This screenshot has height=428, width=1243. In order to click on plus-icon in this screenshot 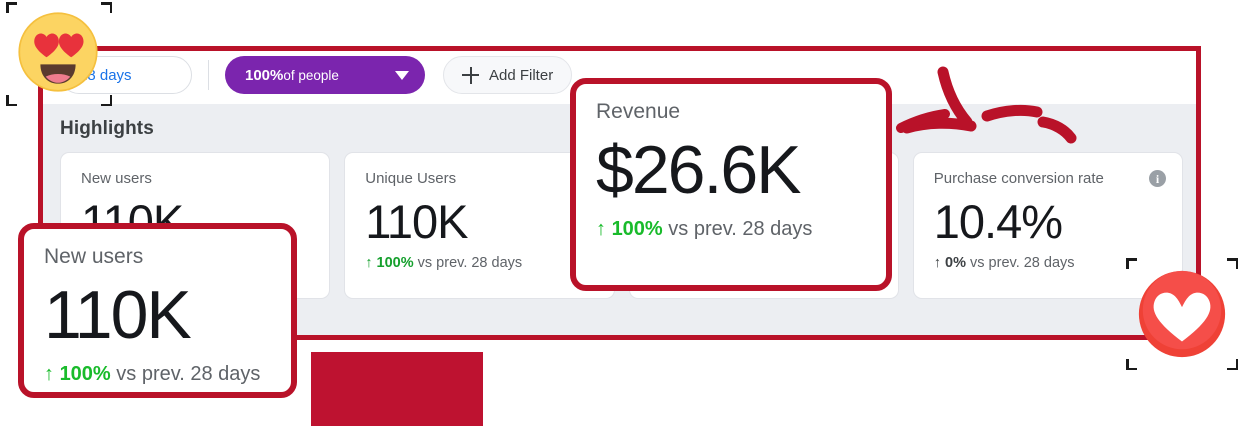, I will do `click(470, 75)`.